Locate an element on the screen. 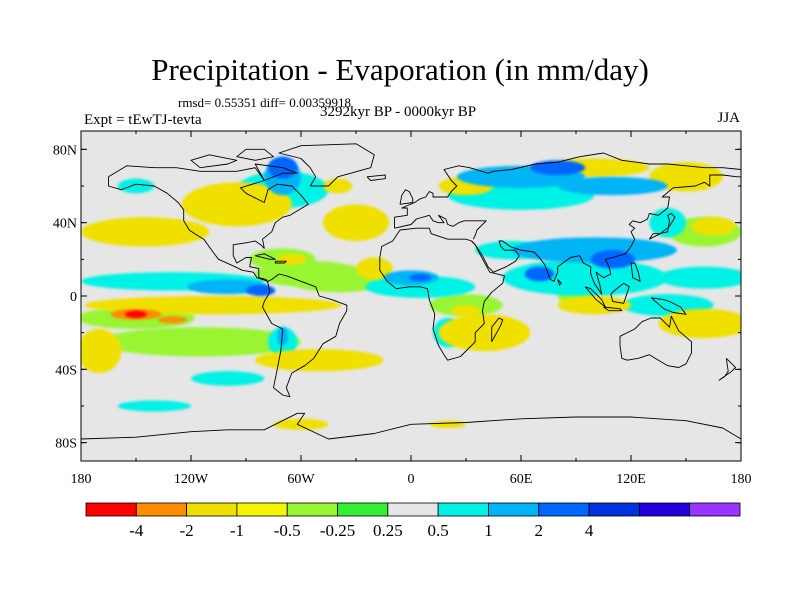 The image size is (800, 600). lon-tick-label: 120E is located at coordinates (631, 479).